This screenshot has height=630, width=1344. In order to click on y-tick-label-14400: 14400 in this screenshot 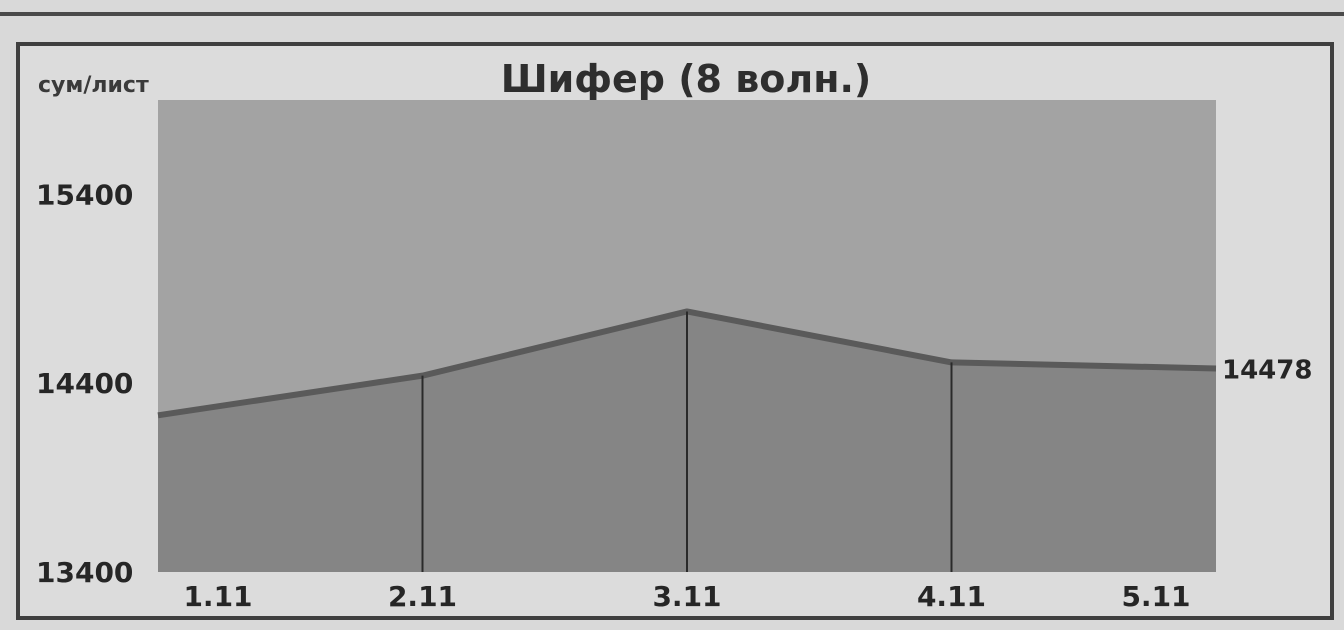, I will do `click(84, 383)`.